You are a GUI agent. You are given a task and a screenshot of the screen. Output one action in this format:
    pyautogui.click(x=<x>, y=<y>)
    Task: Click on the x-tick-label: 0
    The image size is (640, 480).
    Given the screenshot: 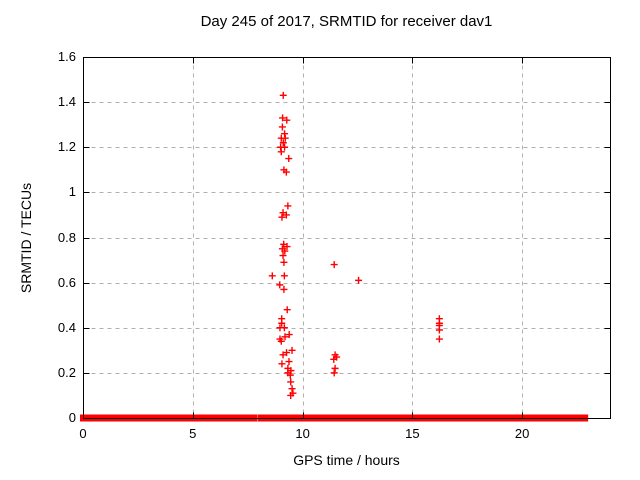 What is the action you would take?
    pyautogui.click(x=83, y=433)
    